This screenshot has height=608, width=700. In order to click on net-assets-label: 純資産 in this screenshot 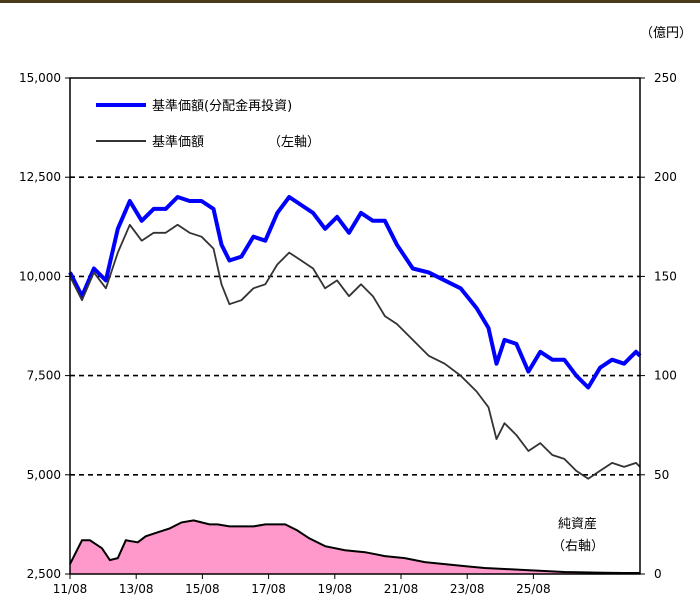, I will do `click(577, 524)`.